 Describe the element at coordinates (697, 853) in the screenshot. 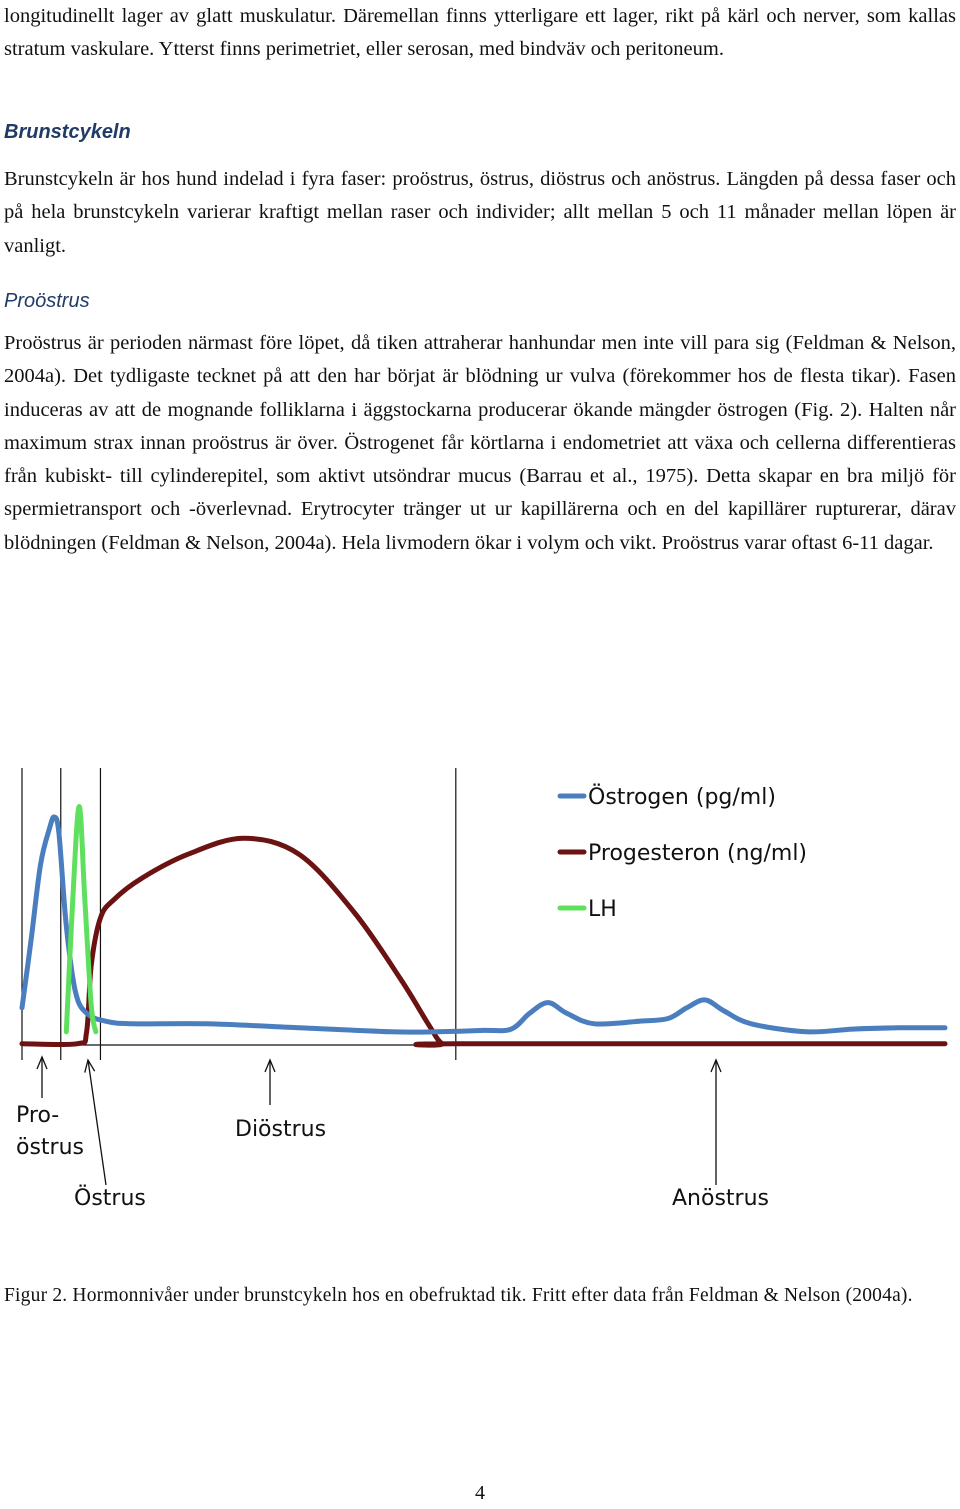

I see `legend-label-progesteron-ng-ml: Progesteron (ng/ml)` at that location.